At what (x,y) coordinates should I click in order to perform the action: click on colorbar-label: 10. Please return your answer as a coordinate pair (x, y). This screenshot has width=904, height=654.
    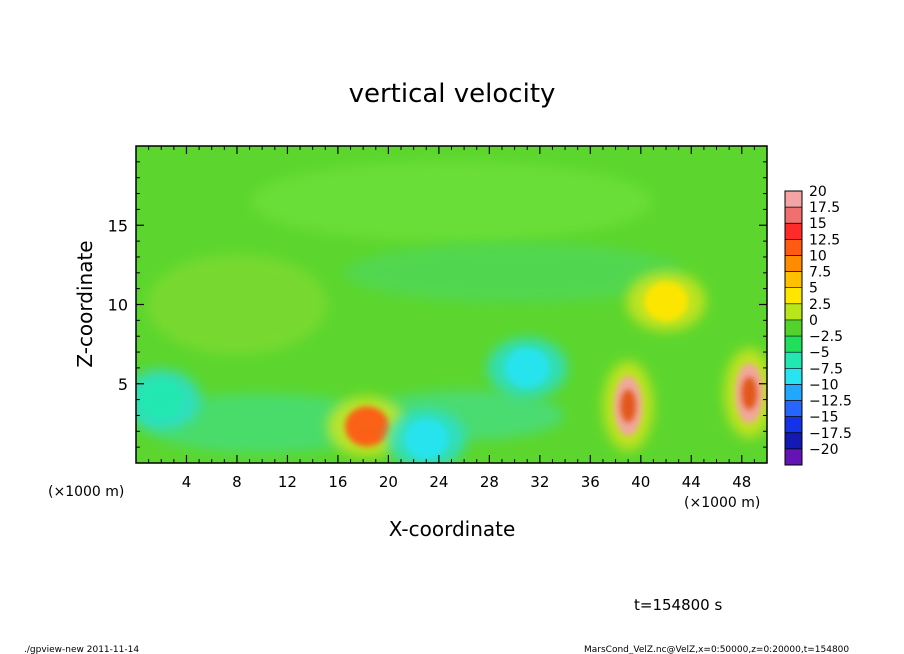
    Looking at the image, I should click on (818, 256).